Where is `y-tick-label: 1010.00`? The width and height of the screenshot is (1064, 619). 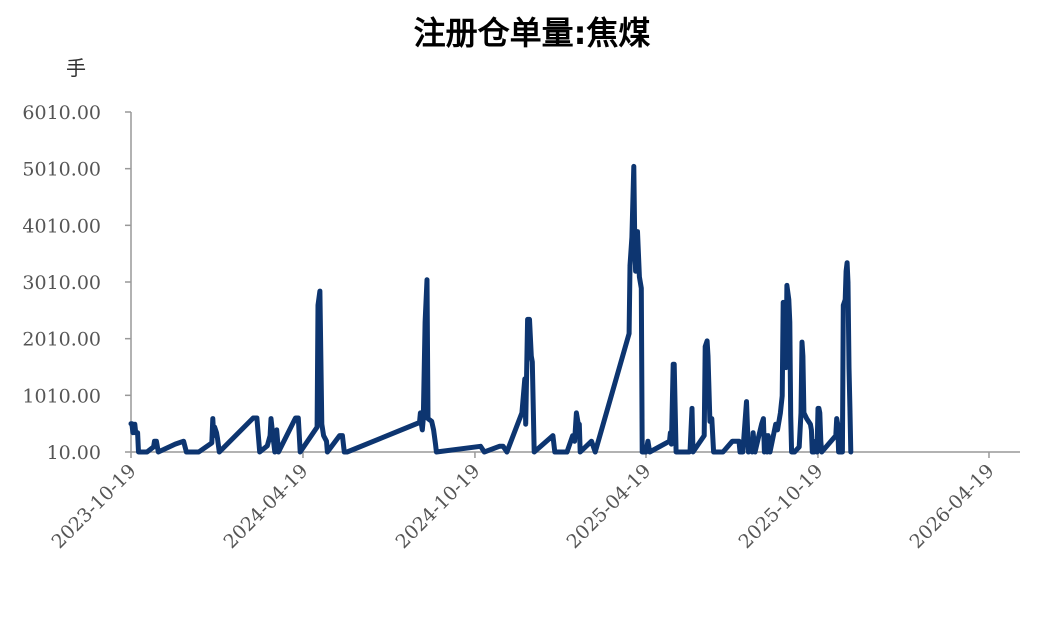 y-tick-label: 1010.00 is located at coordinates (61, 396).